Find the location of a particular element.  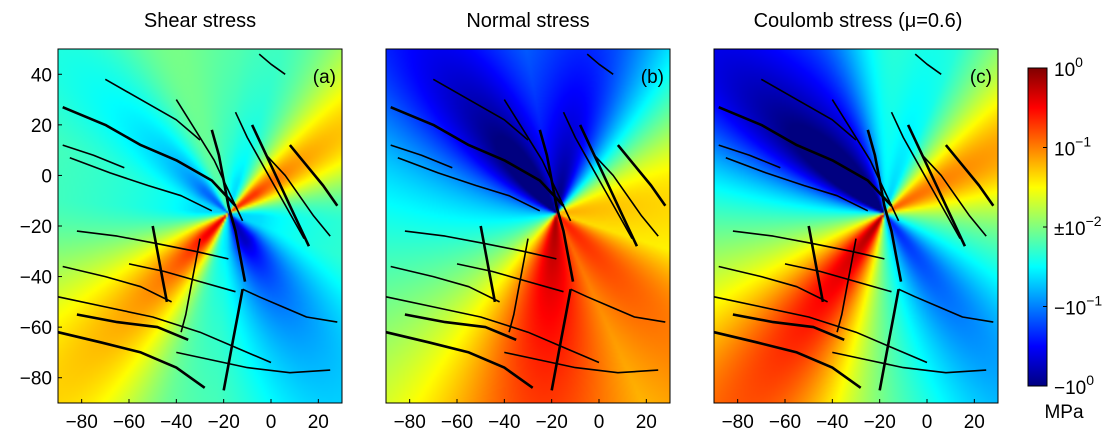

colorbar-tick-label: −10−1 is located at coordinates (1078, 306).